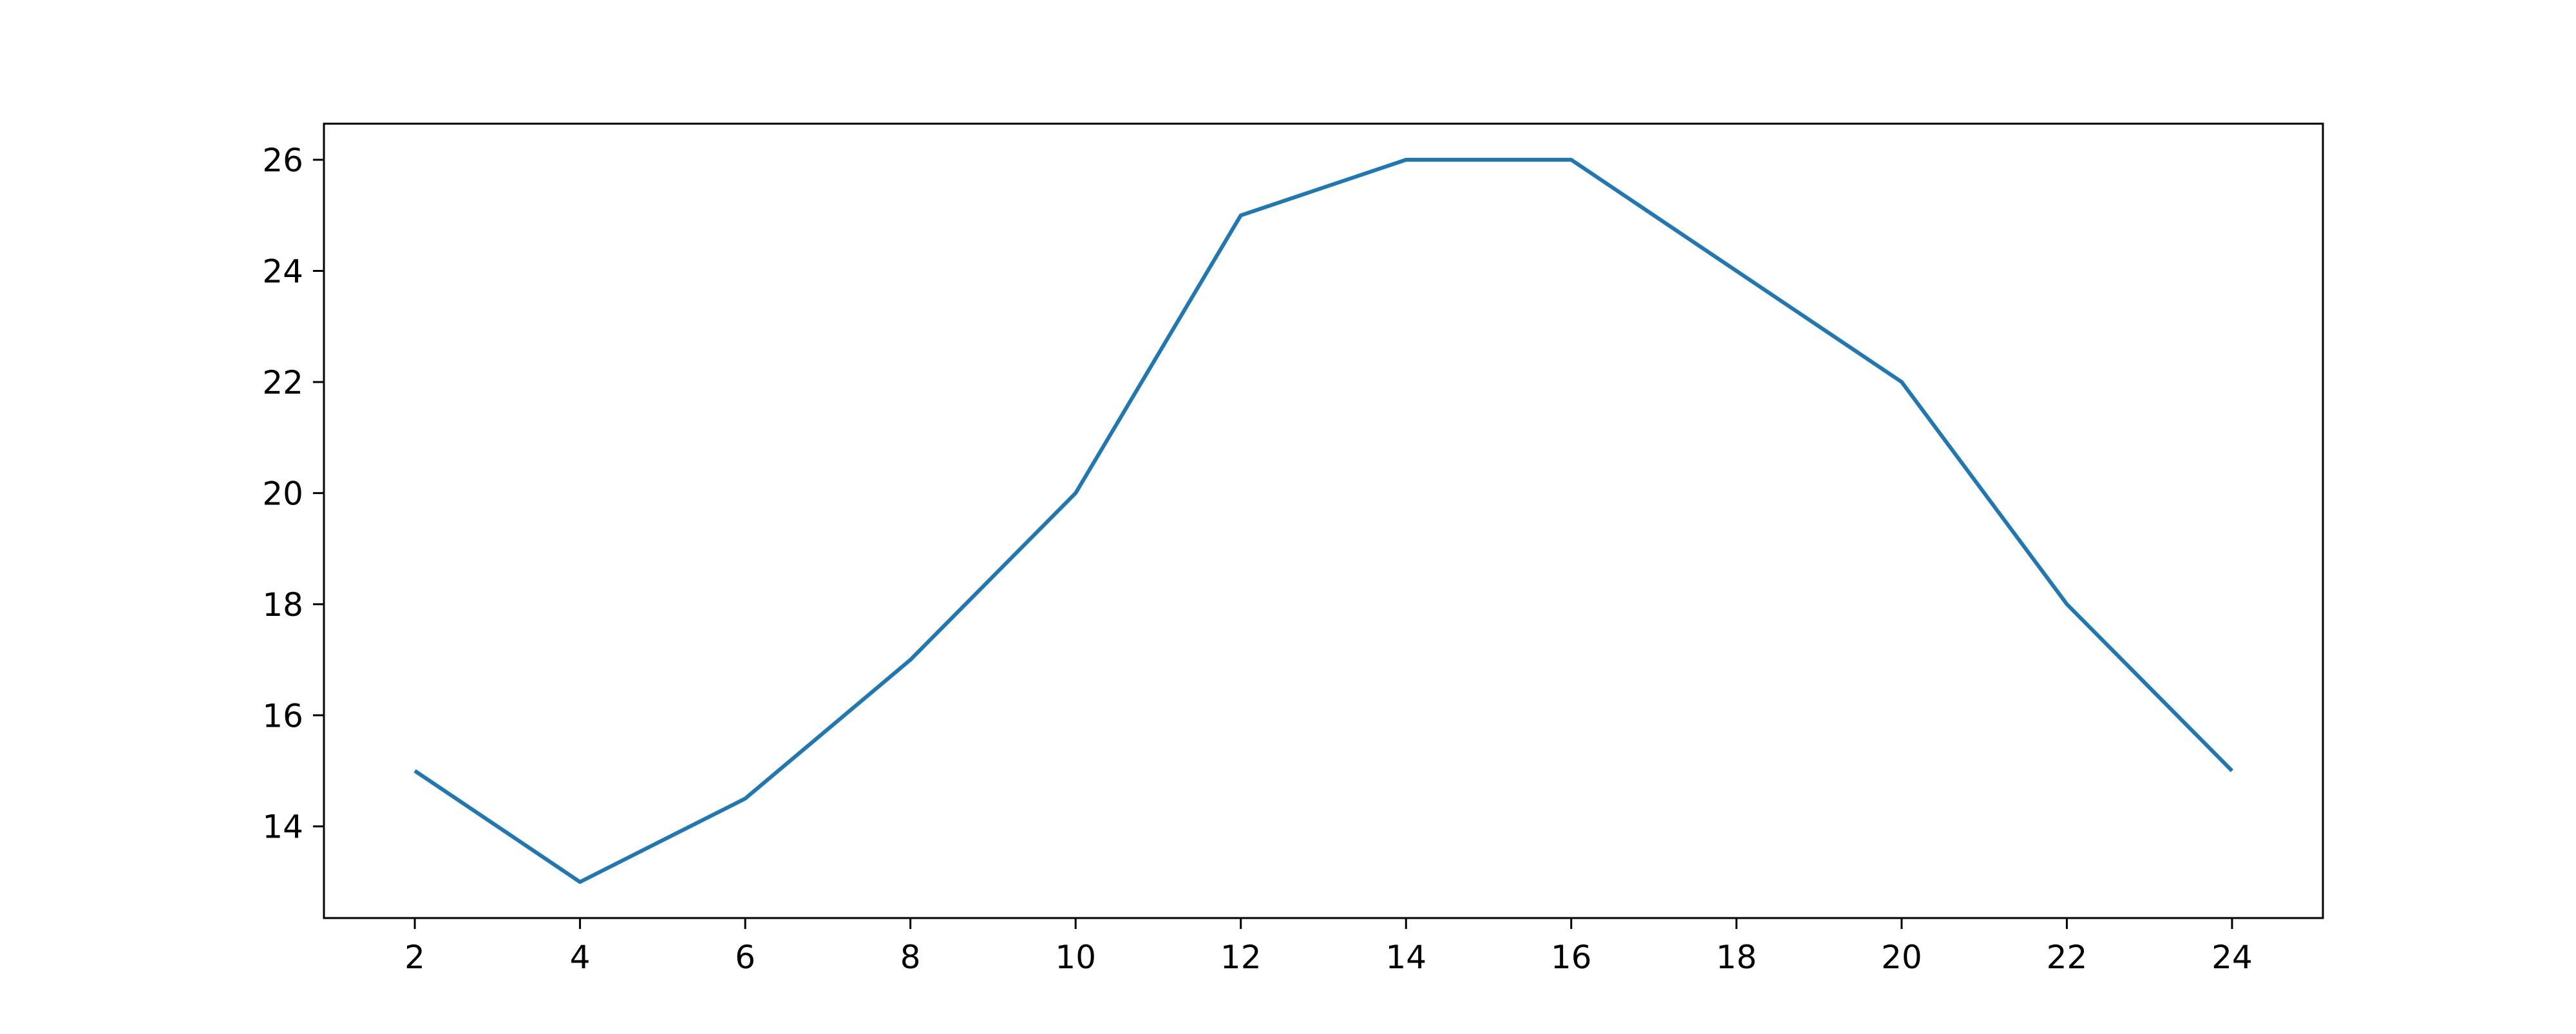 Image resolution: width=2576 pixels, height=1034 pixels. What do you see at coordinates (282, 493) in the screenshot?
I see `y-tick-label: 20` at bounding box center [282, 493].